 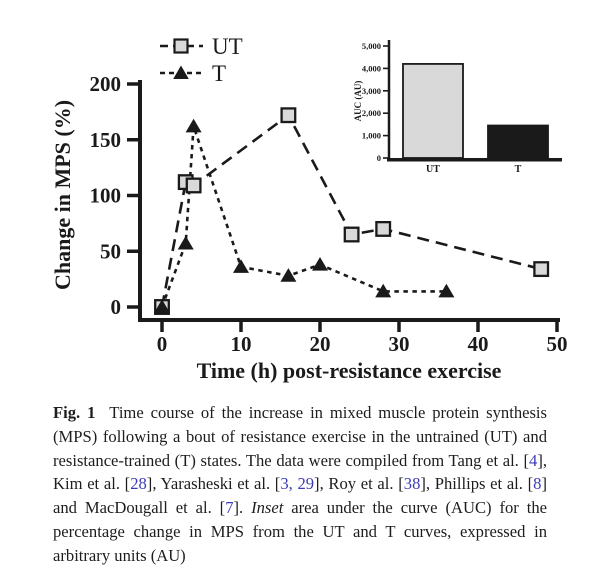 What do you see at coordinates (533, 460) in the screenshot?
I see `citation-number: 4` at bounding box center [533, 460].